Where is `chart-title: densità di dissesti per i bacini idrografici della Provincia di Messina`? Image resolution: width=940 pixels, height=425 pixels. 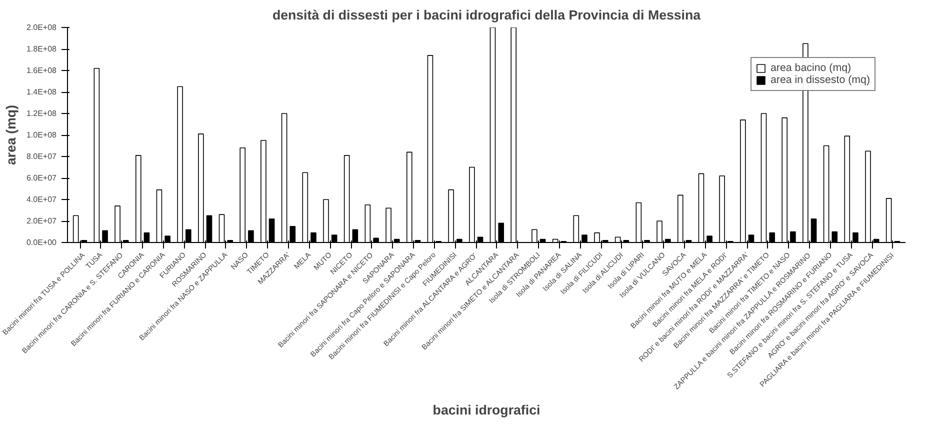 chart-title: densità di dissesti per i bacini idrografici della Provincia di Messina is located at coordinates (487, 15).